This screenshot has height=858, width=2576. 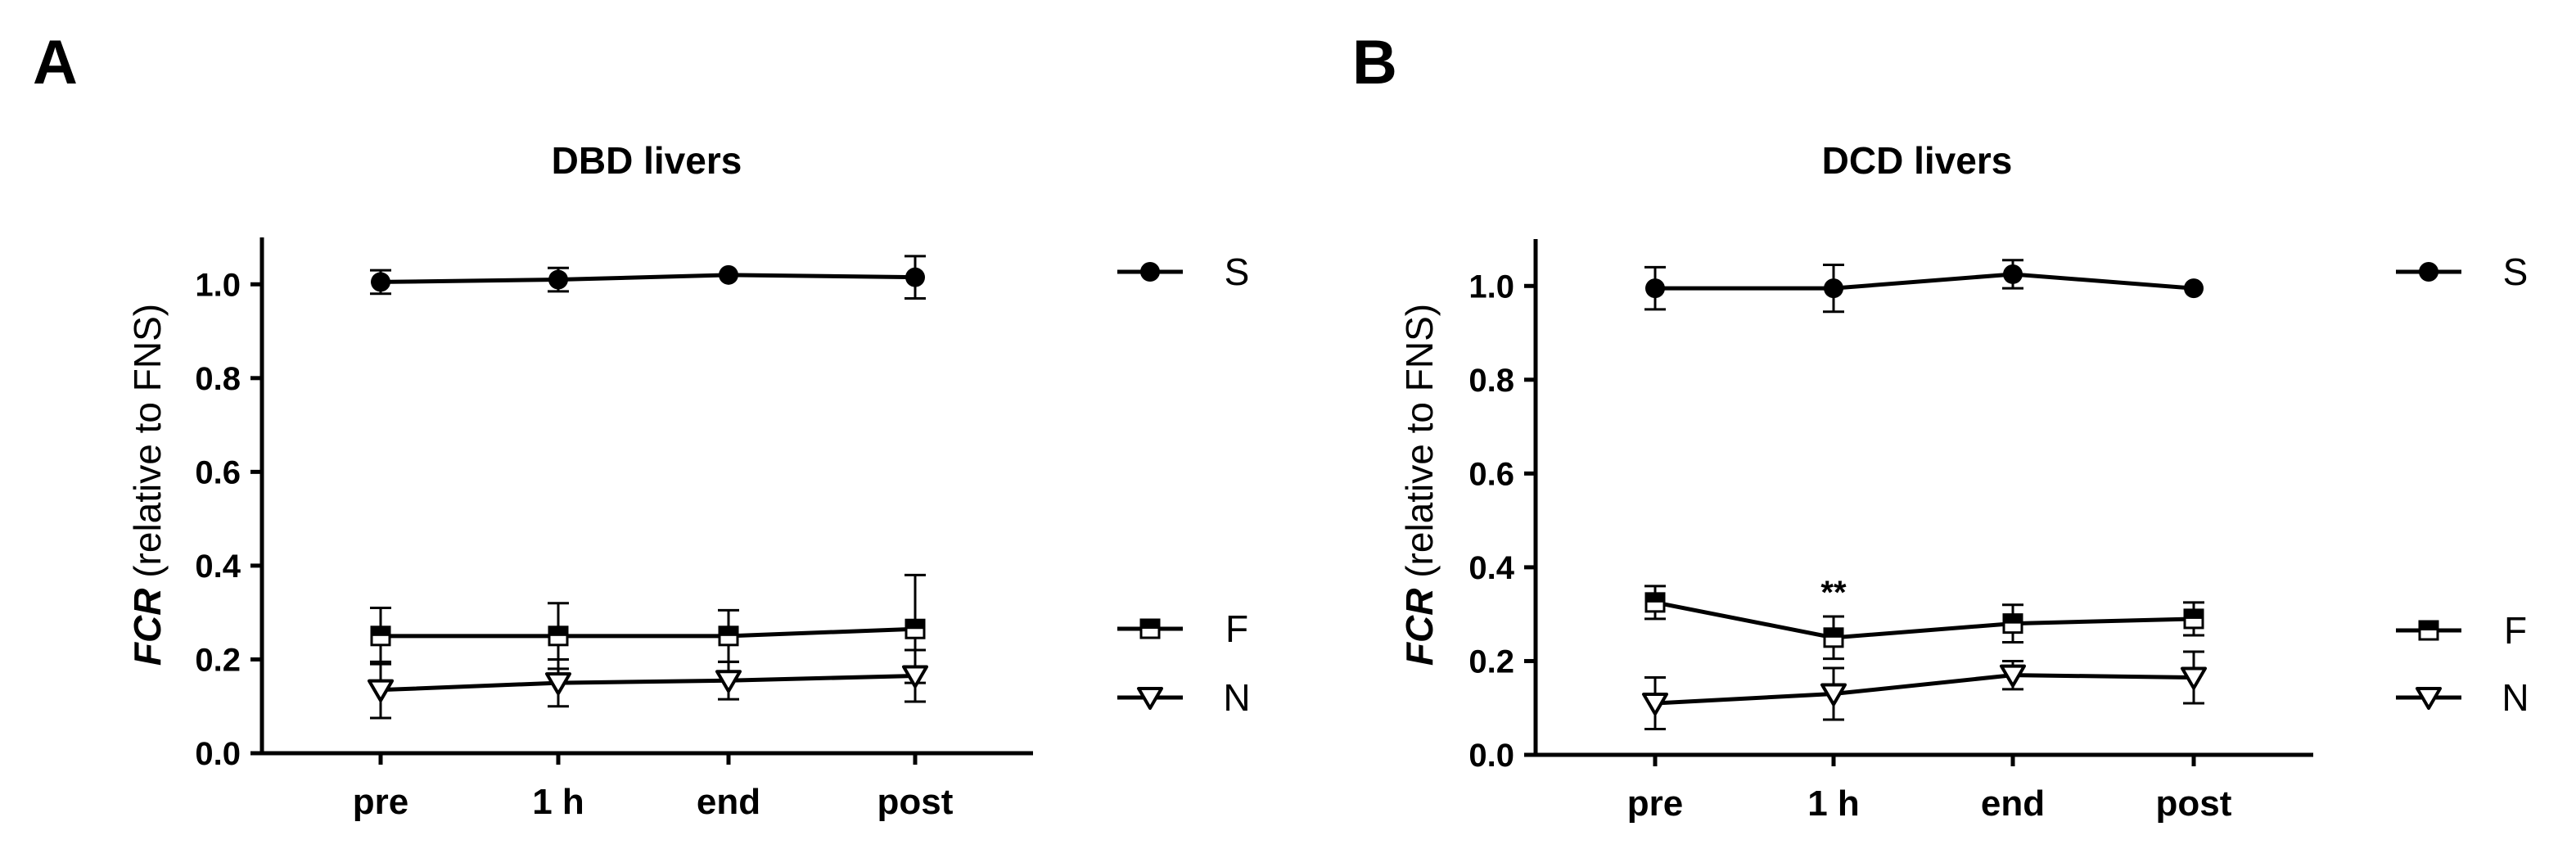 I want to click on panel-letter: B, so click(x=1374, y=62).